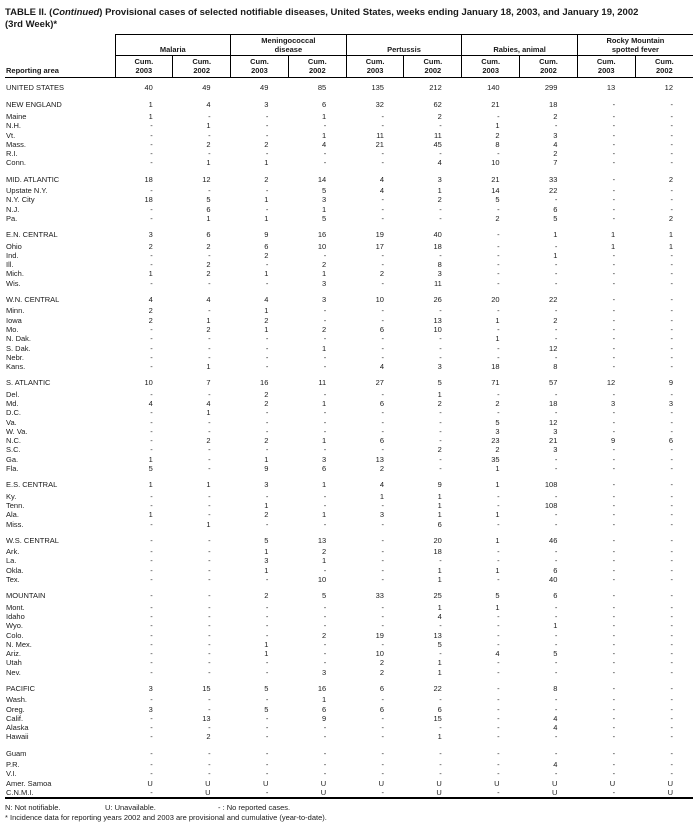 This screenshot has height=823, width=698. Describe the element at coordinates (553, 441) in the screenshot. I see `value-cell: 21` at that location.